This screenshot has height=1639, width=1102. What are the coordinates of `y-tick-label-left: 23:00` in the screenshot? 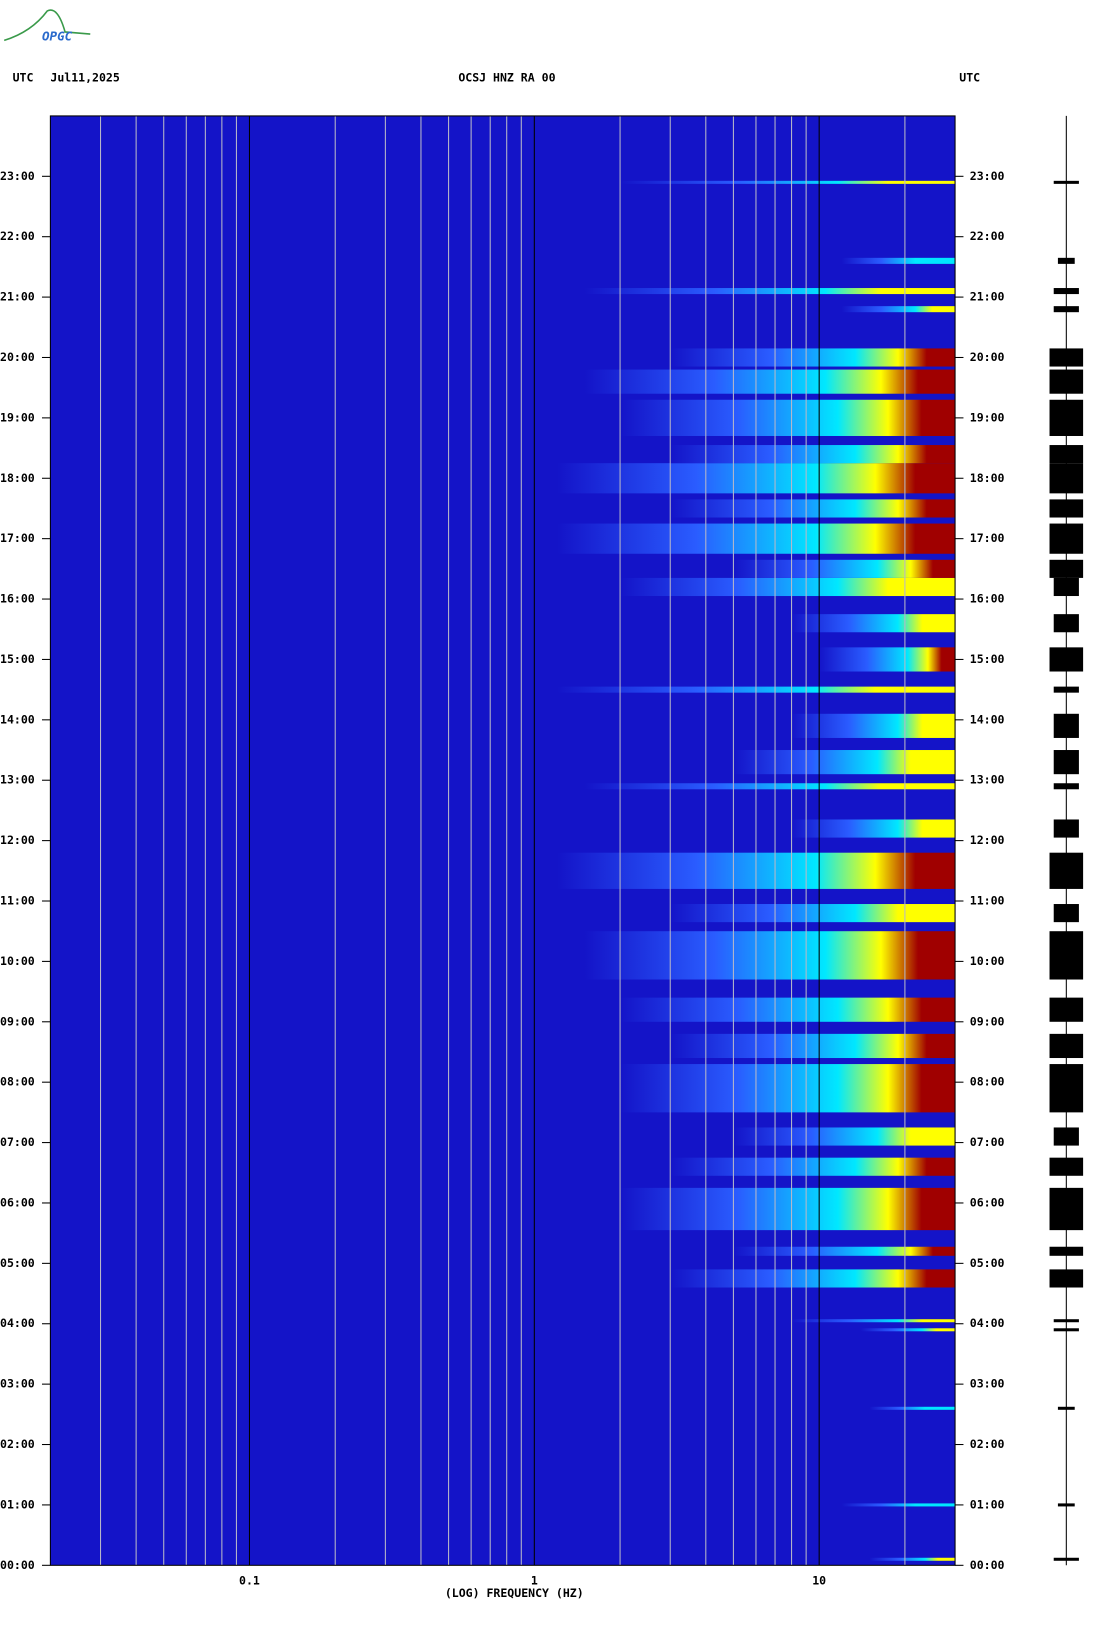 It's located at (17, 176).